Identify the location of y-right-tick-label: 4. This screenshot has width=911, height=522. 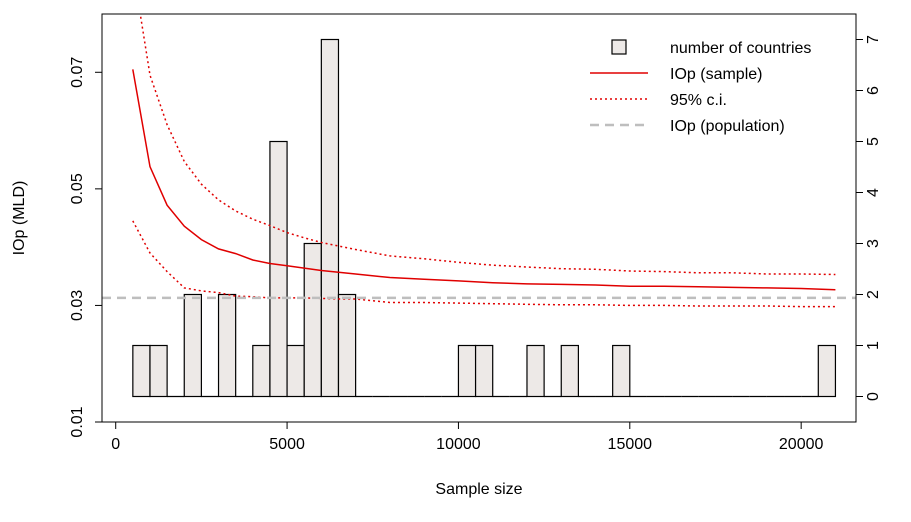
(873, 192).